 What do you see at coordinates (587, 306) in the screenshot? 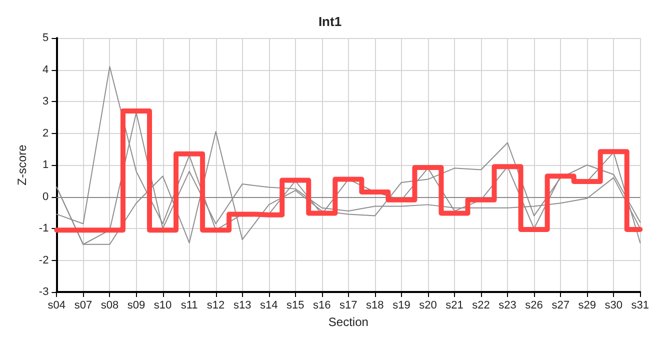
I see `x-tick-label: s29` at bounding box center [587, 306].